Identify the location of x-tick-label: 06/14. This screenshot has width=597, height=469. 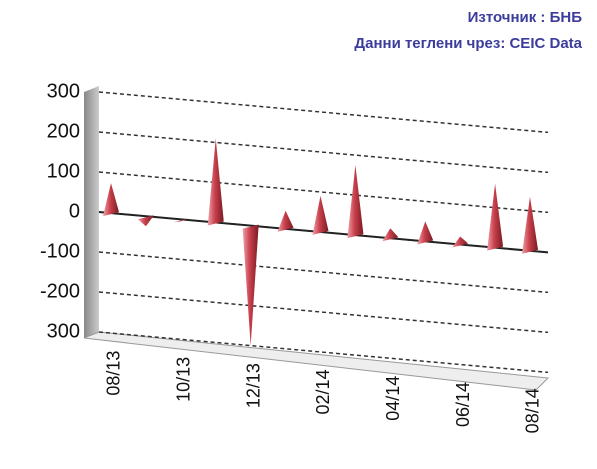
(463, 404).